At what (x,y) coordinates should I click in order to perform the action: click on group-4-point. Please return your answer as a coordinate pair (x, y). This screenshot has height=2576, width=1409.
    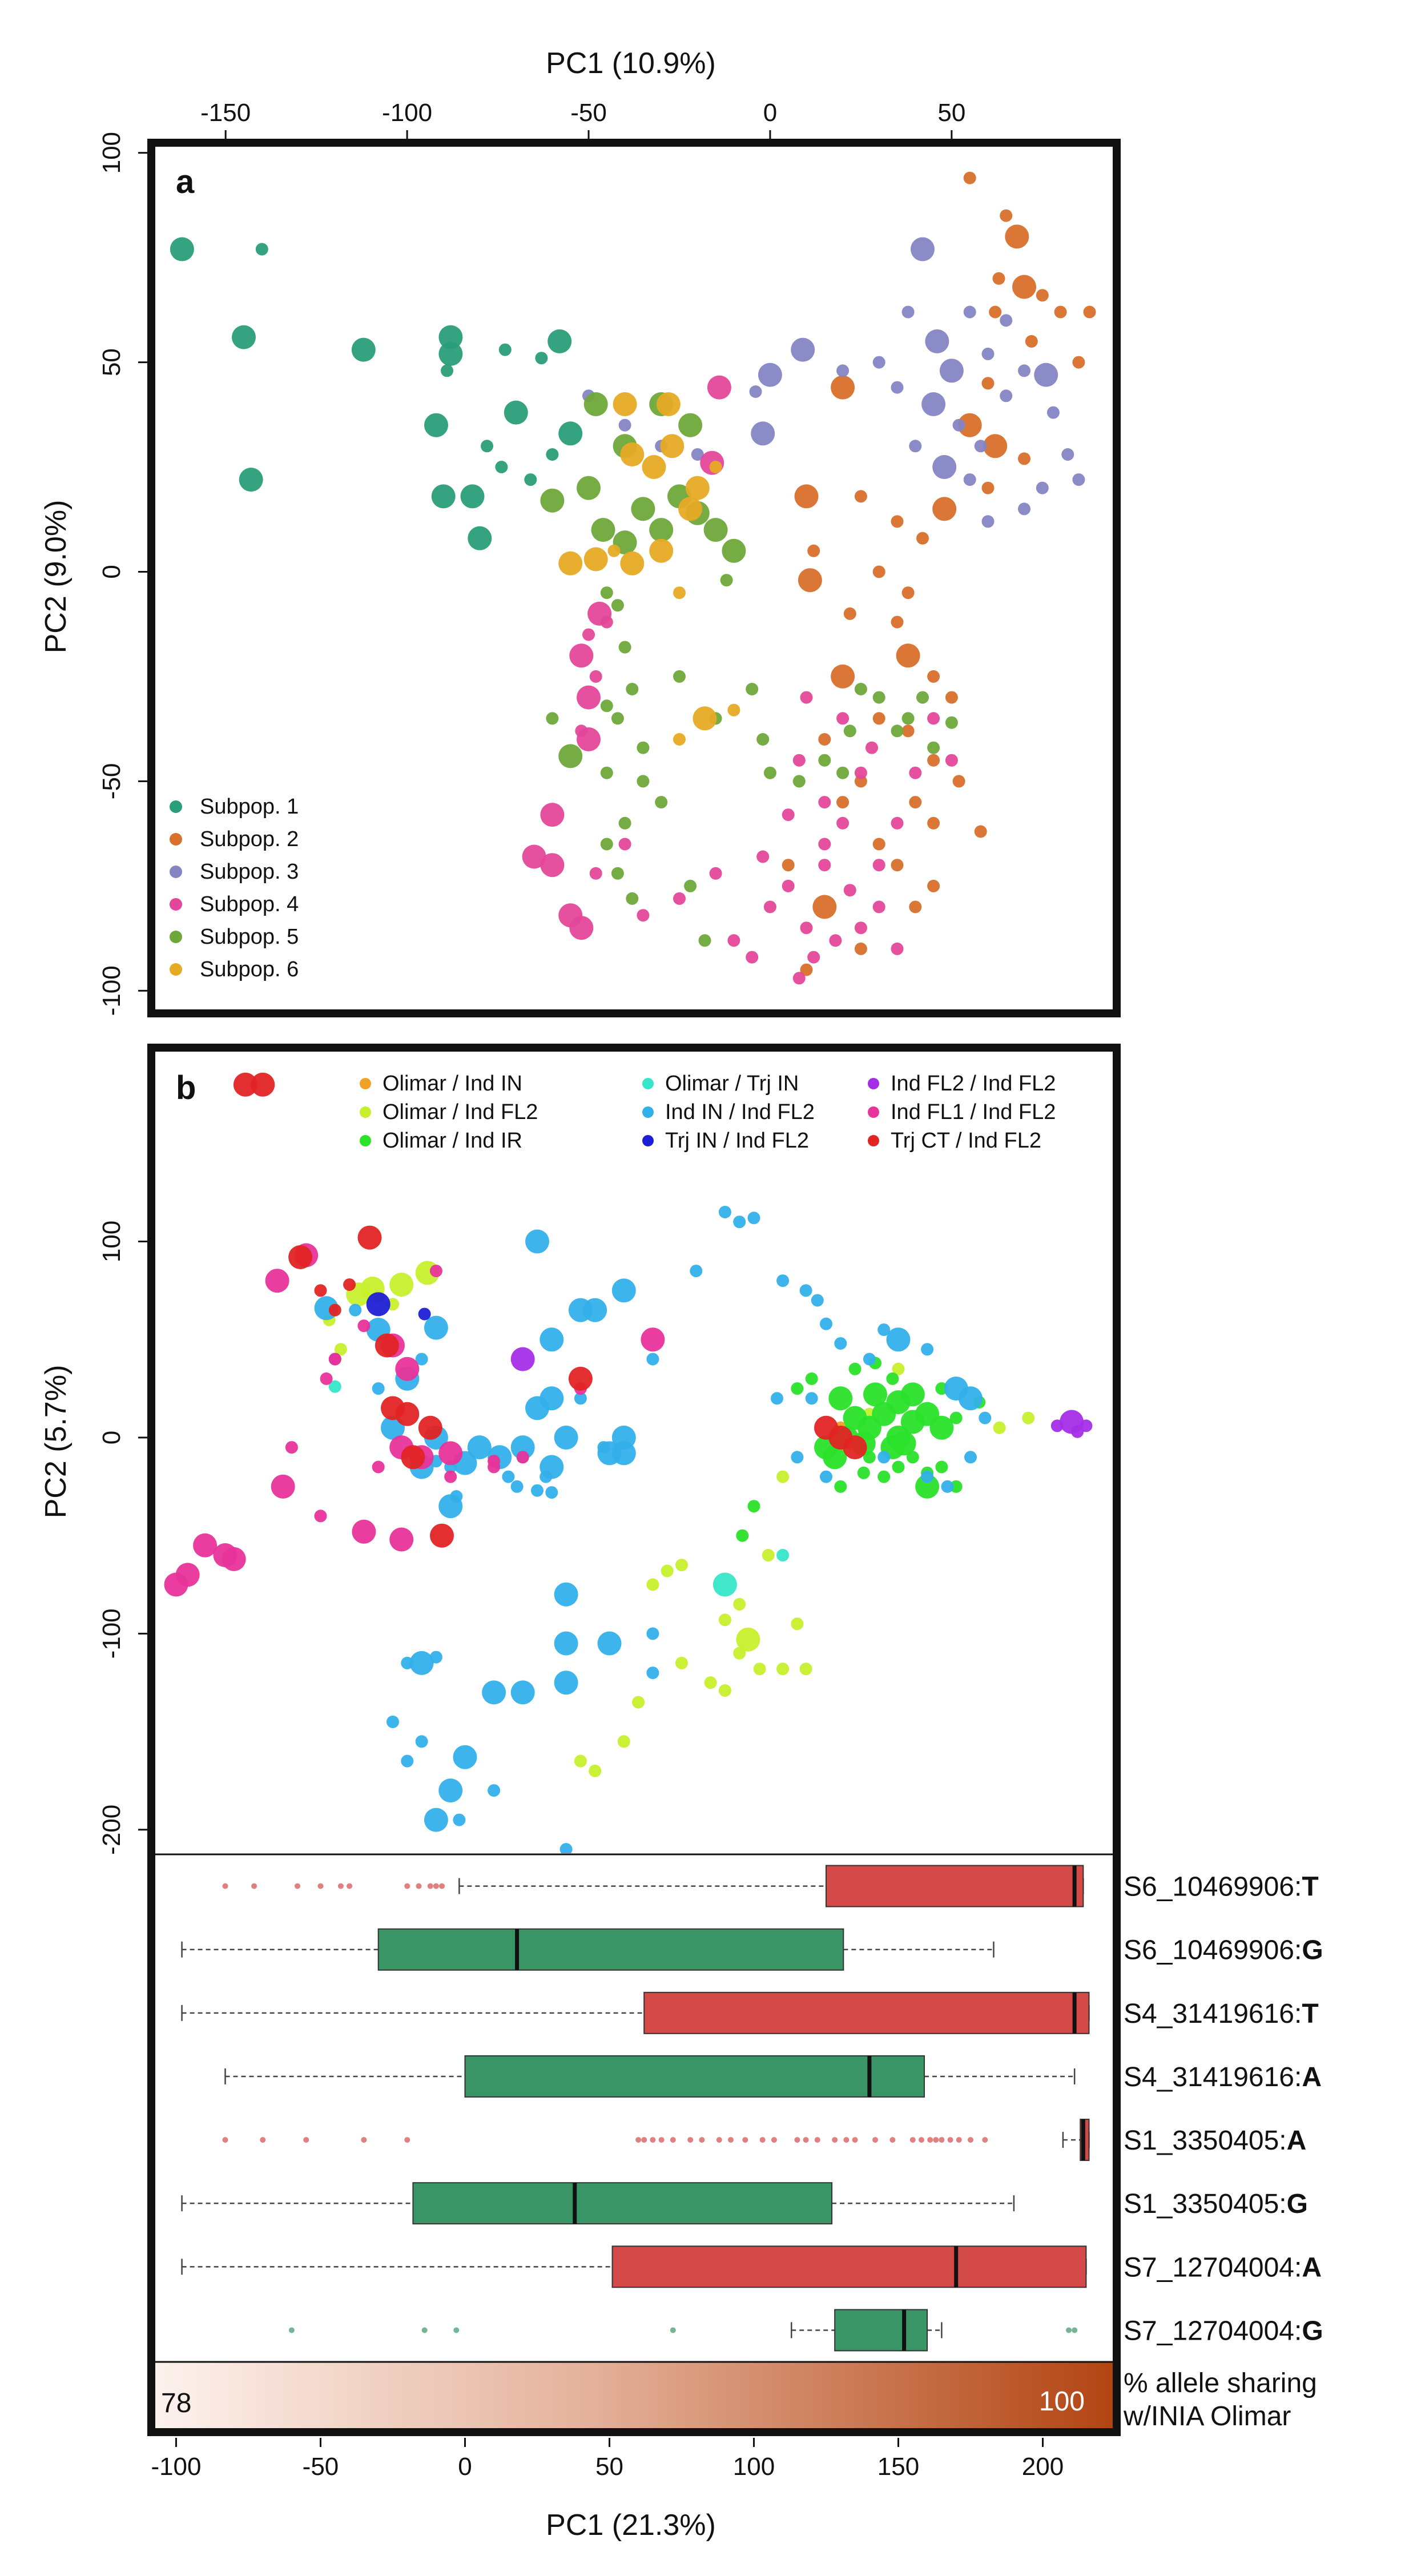
    Looking at the image, I should click on (783, 1555).